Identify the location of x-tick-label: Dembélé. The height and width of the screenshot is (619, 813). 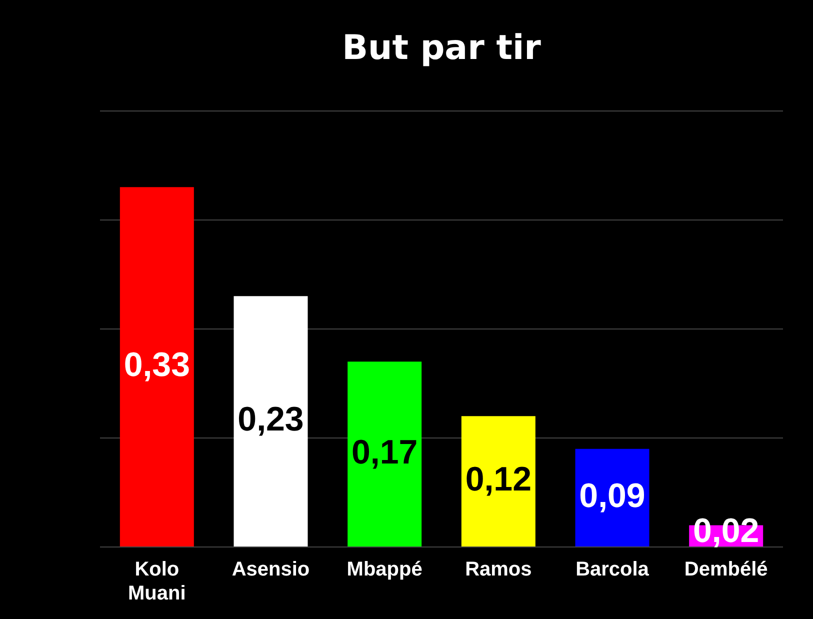
(726, 569).